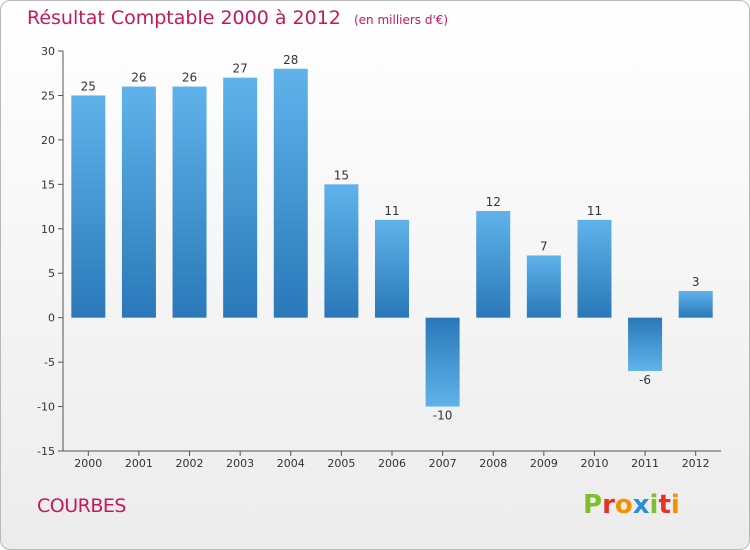 This screenshot has height=550, width=750. What do you see at coordinates (442, 362) in the screenshot?
I see `bar-2007` at bounding box center [442, 362].